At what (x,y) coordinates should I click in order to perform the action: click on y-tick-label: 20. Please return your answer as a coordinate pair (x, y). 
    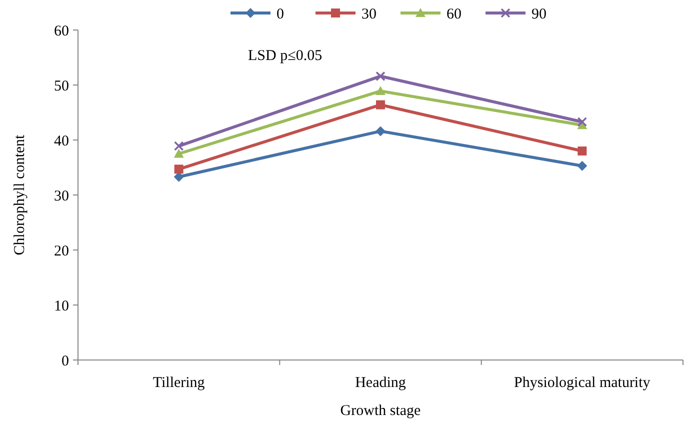
    Looking at the image, I should click on (61, 251).